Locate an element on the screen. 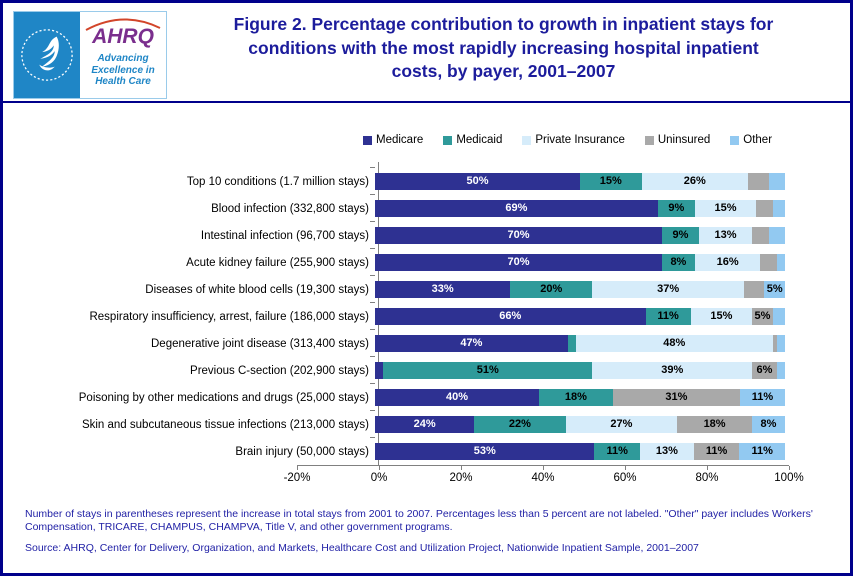  x-axis: -20% 0% 20% 40% 60% 80% 100% is located at coordinates (544, 477).